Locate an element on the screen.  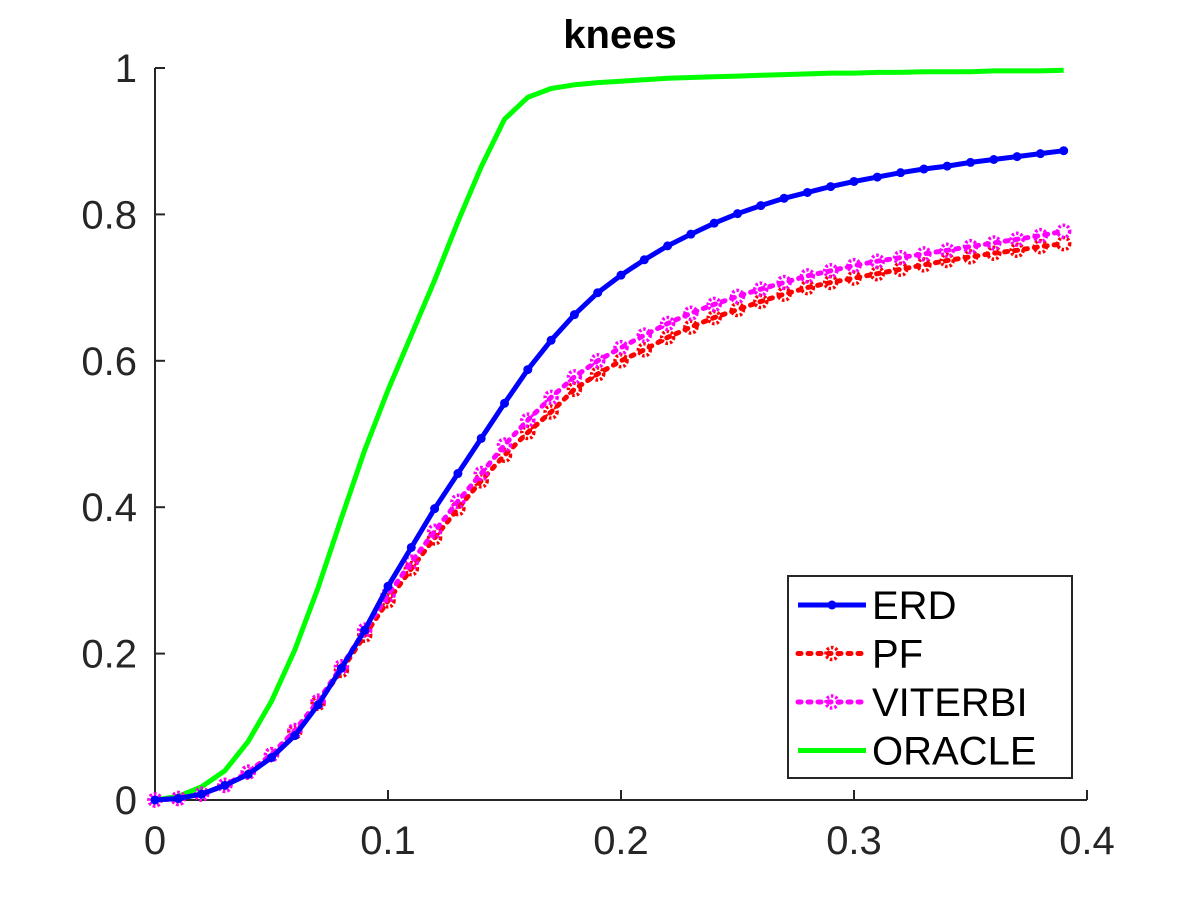
legend-label: ORACLE is located at coordinates (954, 752).